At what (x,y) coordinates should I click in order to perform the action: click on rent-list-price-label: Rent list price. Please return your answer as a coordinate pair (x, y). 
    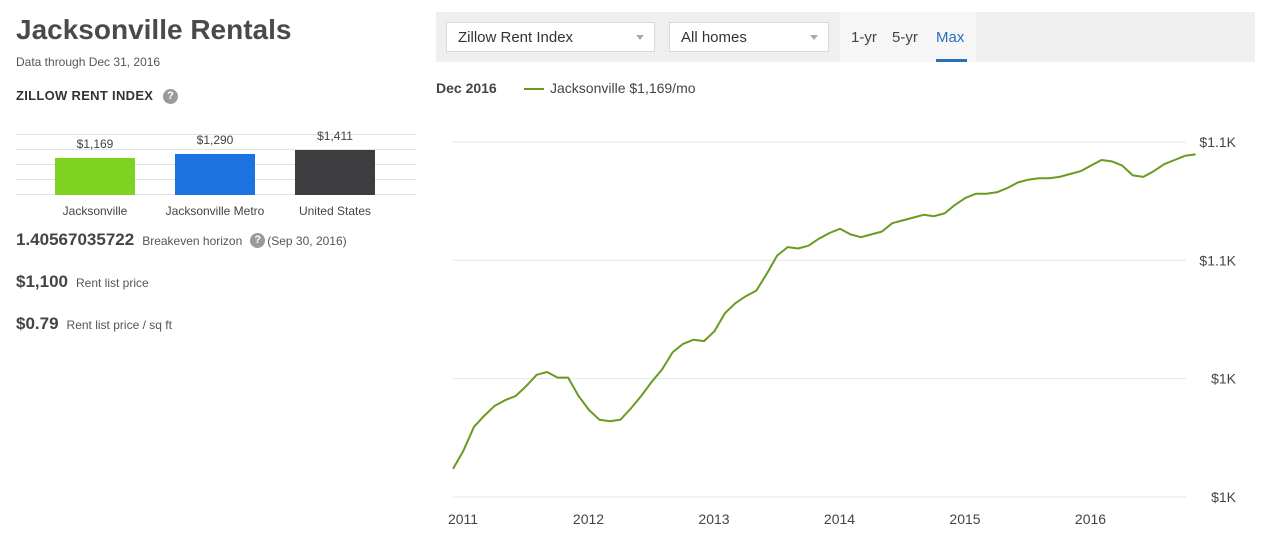
    Looking at the image, I should click on (112, 283).